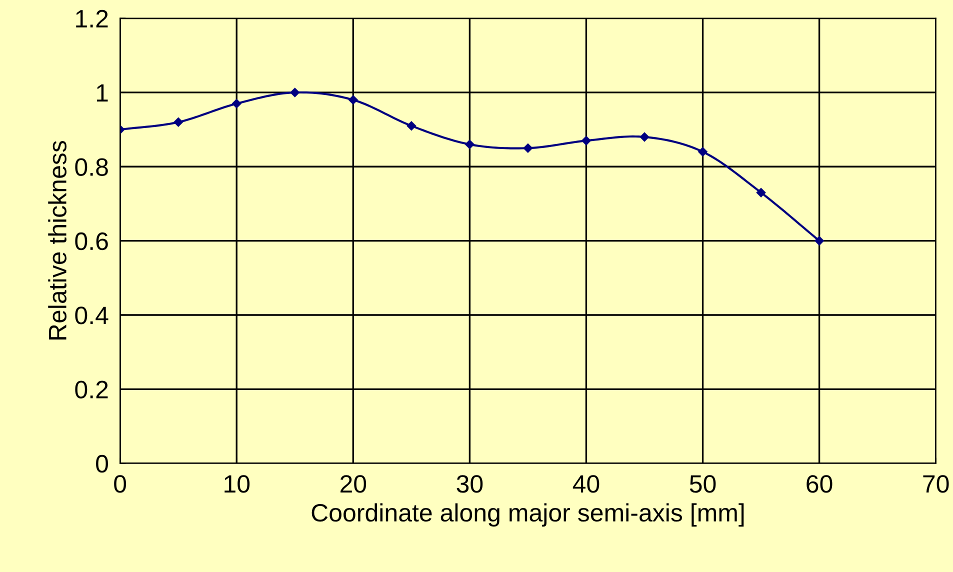 The image size is (953, 572). I want to click on y-tick-label: 0.6, so click(91, 241).